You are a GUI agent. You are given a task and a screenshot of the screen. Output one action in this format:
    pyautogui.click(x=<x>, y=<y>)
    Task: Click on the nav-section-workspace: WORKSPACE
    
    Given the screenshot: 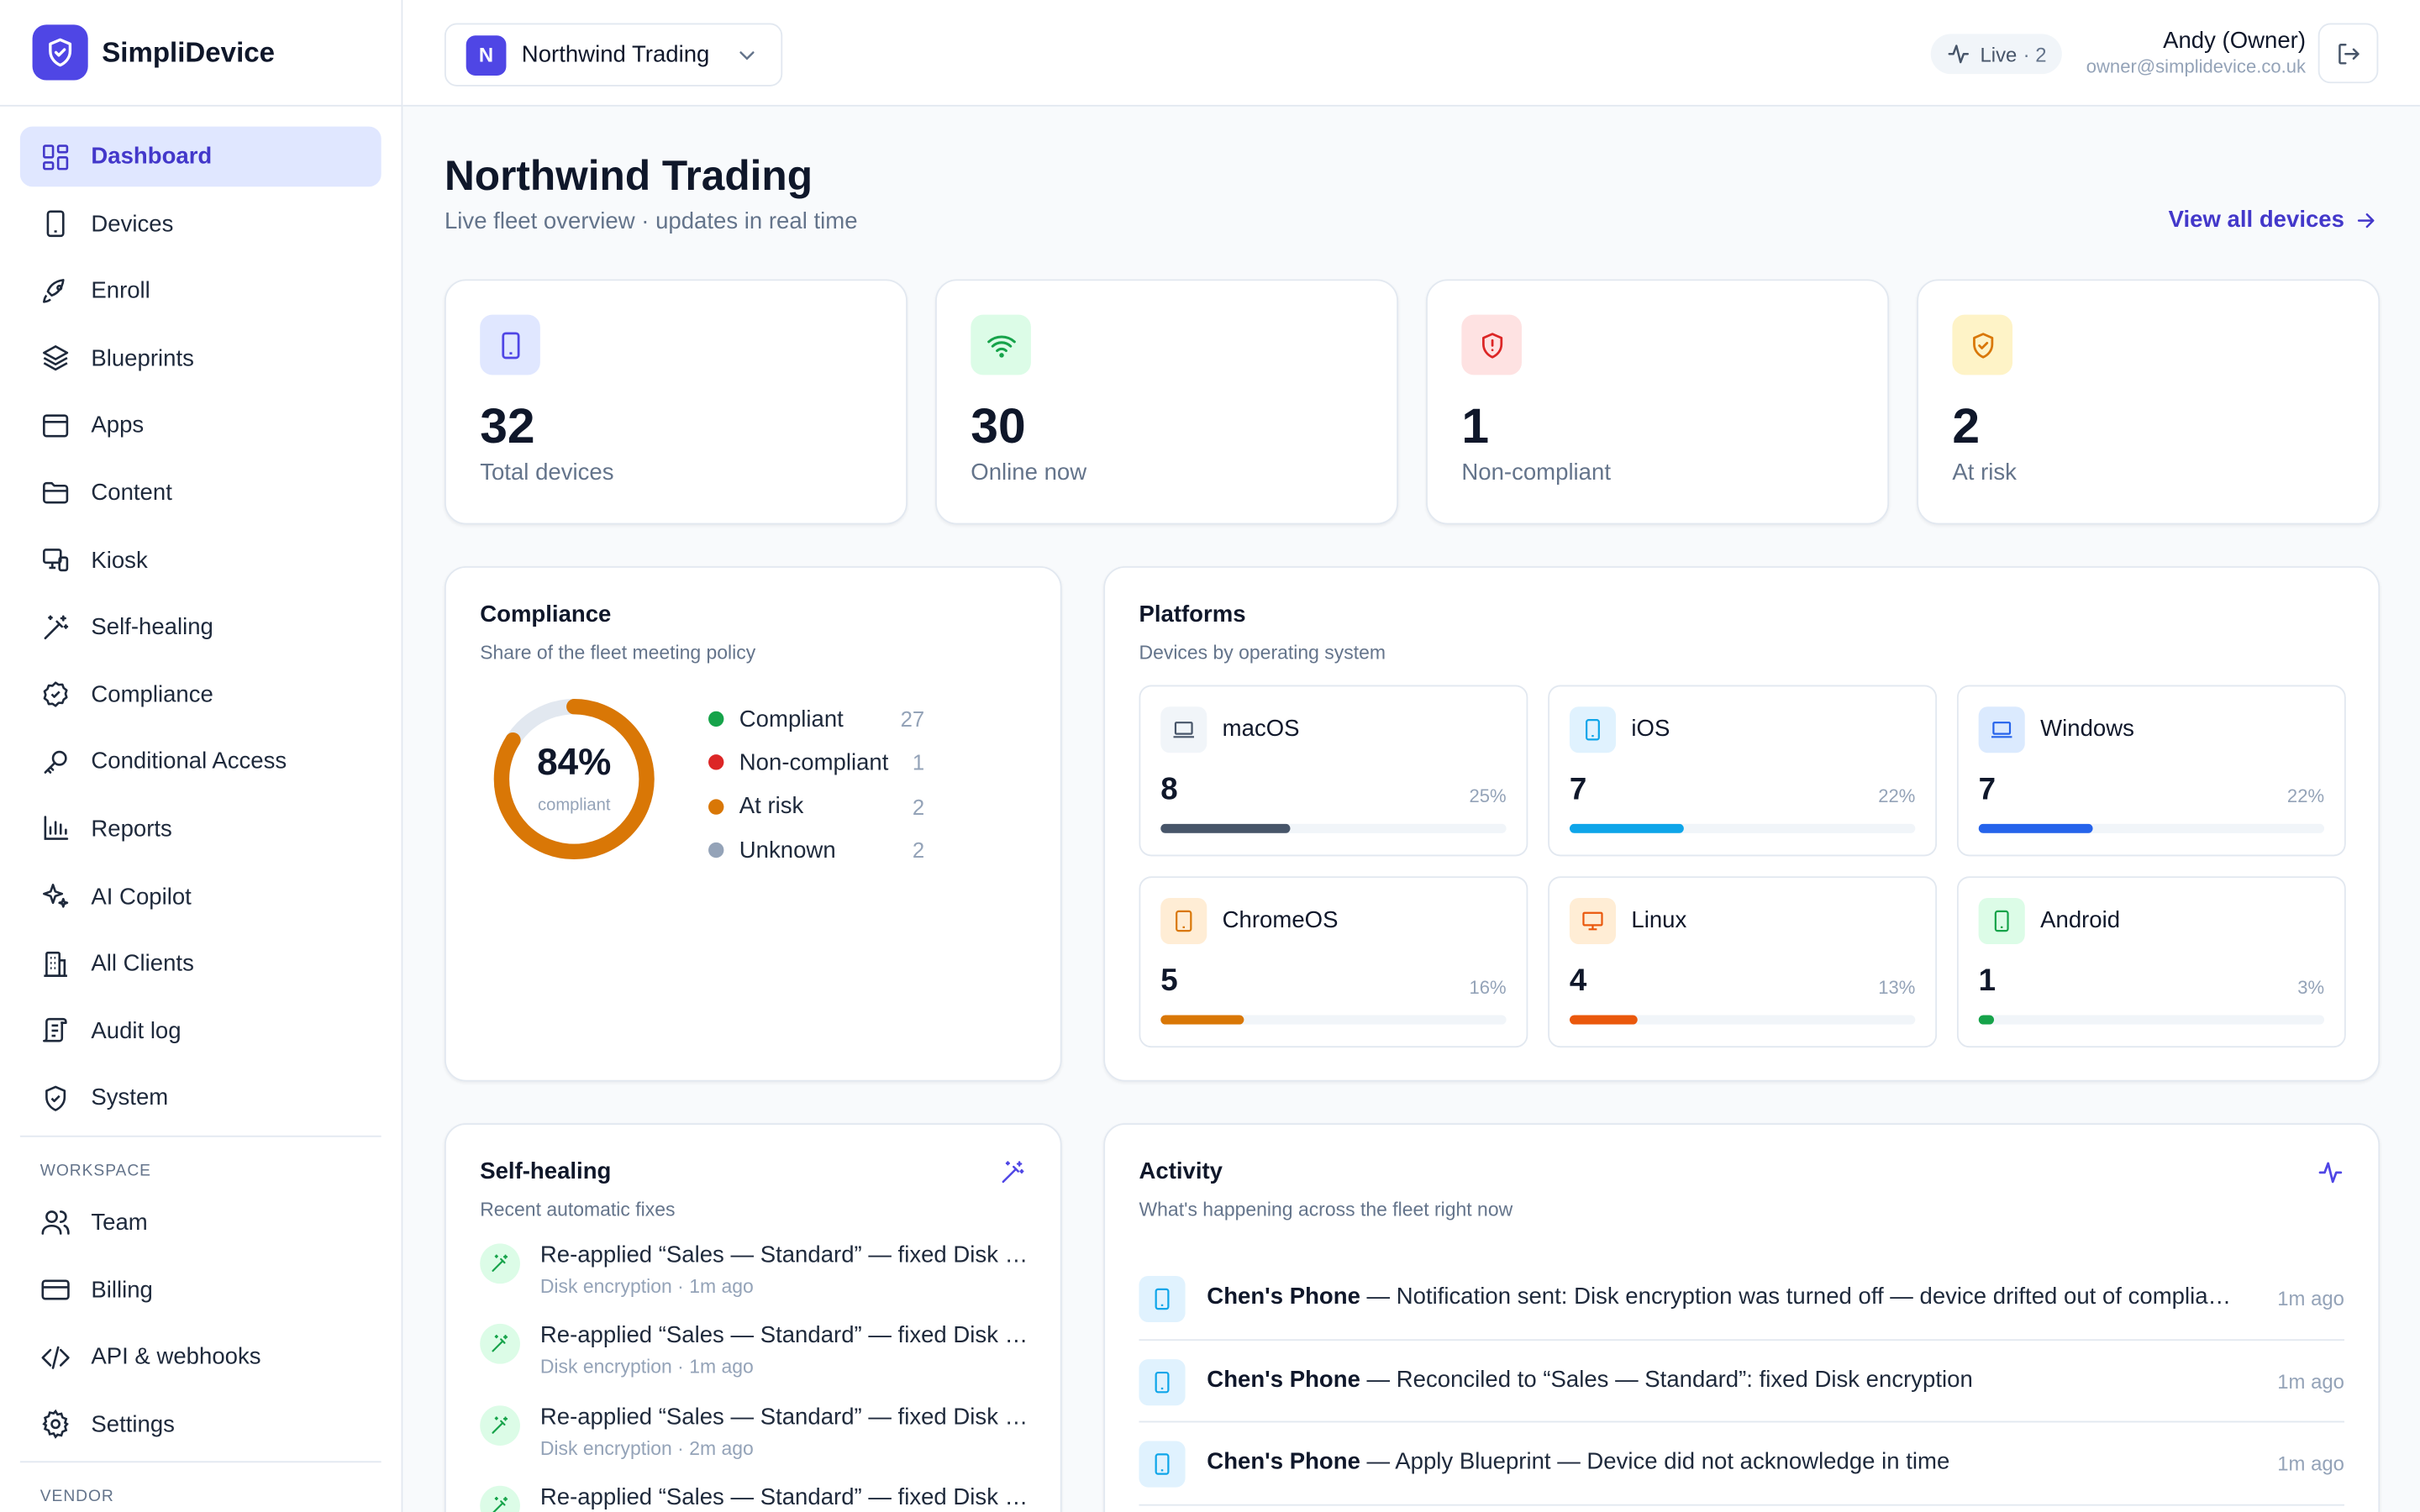 What is the action you would take?
    pyautogui.click(x=95, y=1170)
    